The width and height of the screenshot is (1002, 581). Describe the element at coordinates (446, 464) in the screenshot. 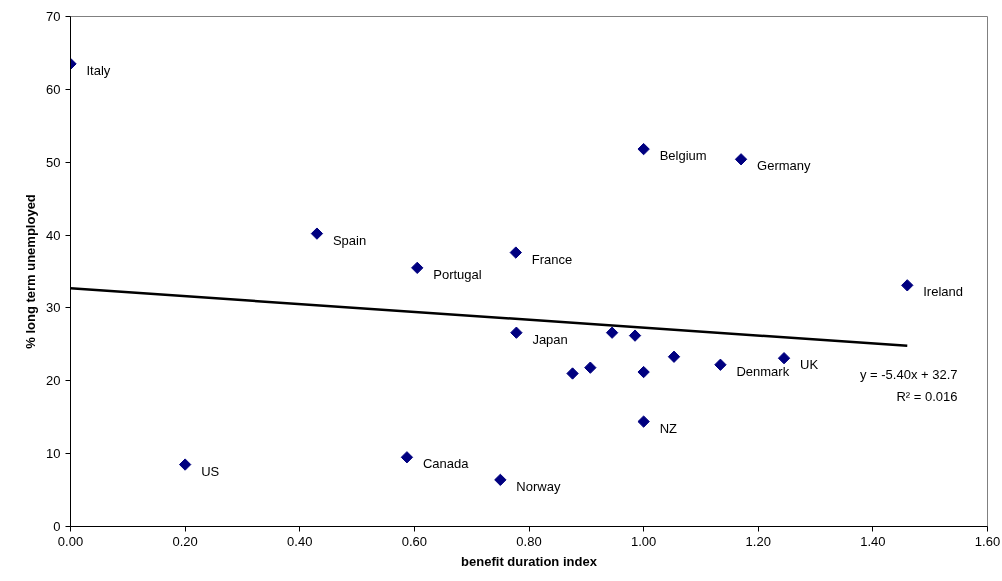

I see `annotation: Canada` at that location.